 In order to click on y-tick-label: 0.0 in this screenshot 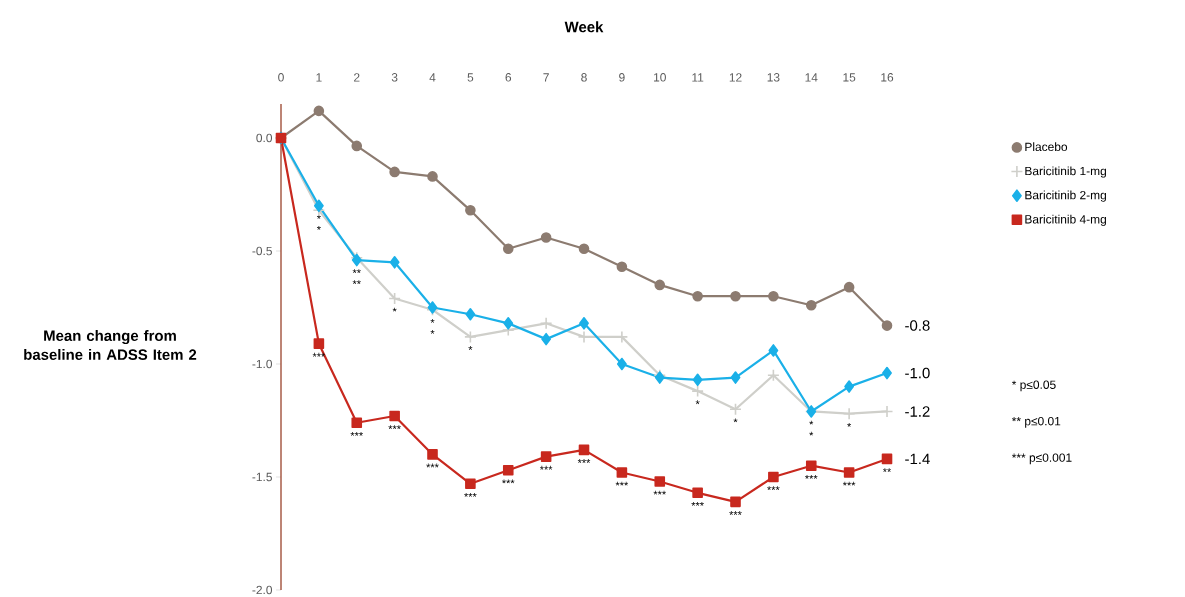, I will do `click(264, 138)`.